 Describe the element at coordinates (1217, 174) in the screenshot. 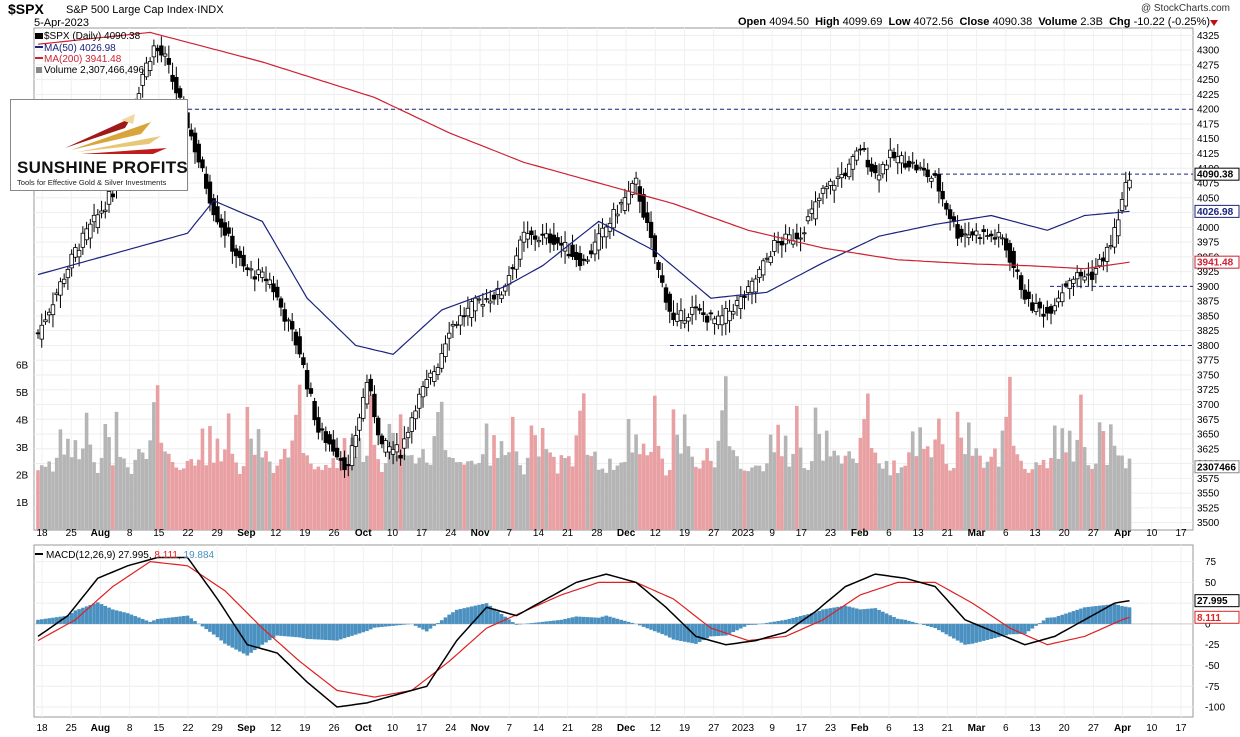

I see `close-tag: 4090.38` at that location.